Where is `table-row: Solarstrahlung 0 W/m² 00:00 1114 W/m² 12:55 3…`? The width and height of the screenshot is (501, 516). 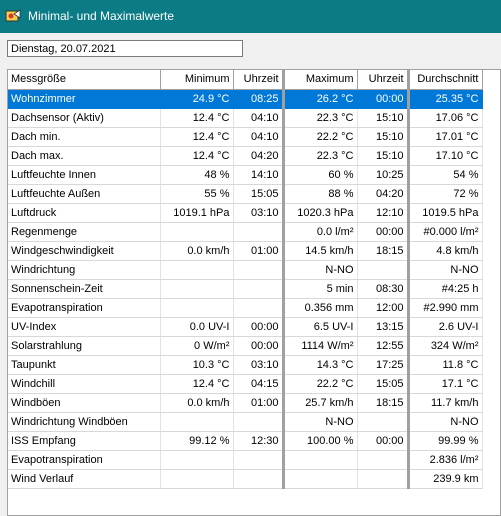 table-row: Solarstrahlung 0 W/m² 00:00 1114 W/m² 12:55 3… is located at coordinates (245, 346).